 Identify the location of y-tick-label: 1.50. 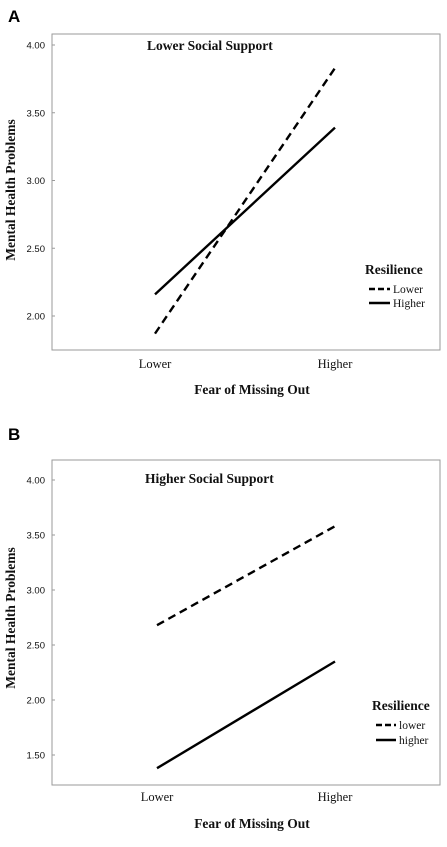
(36, 756).